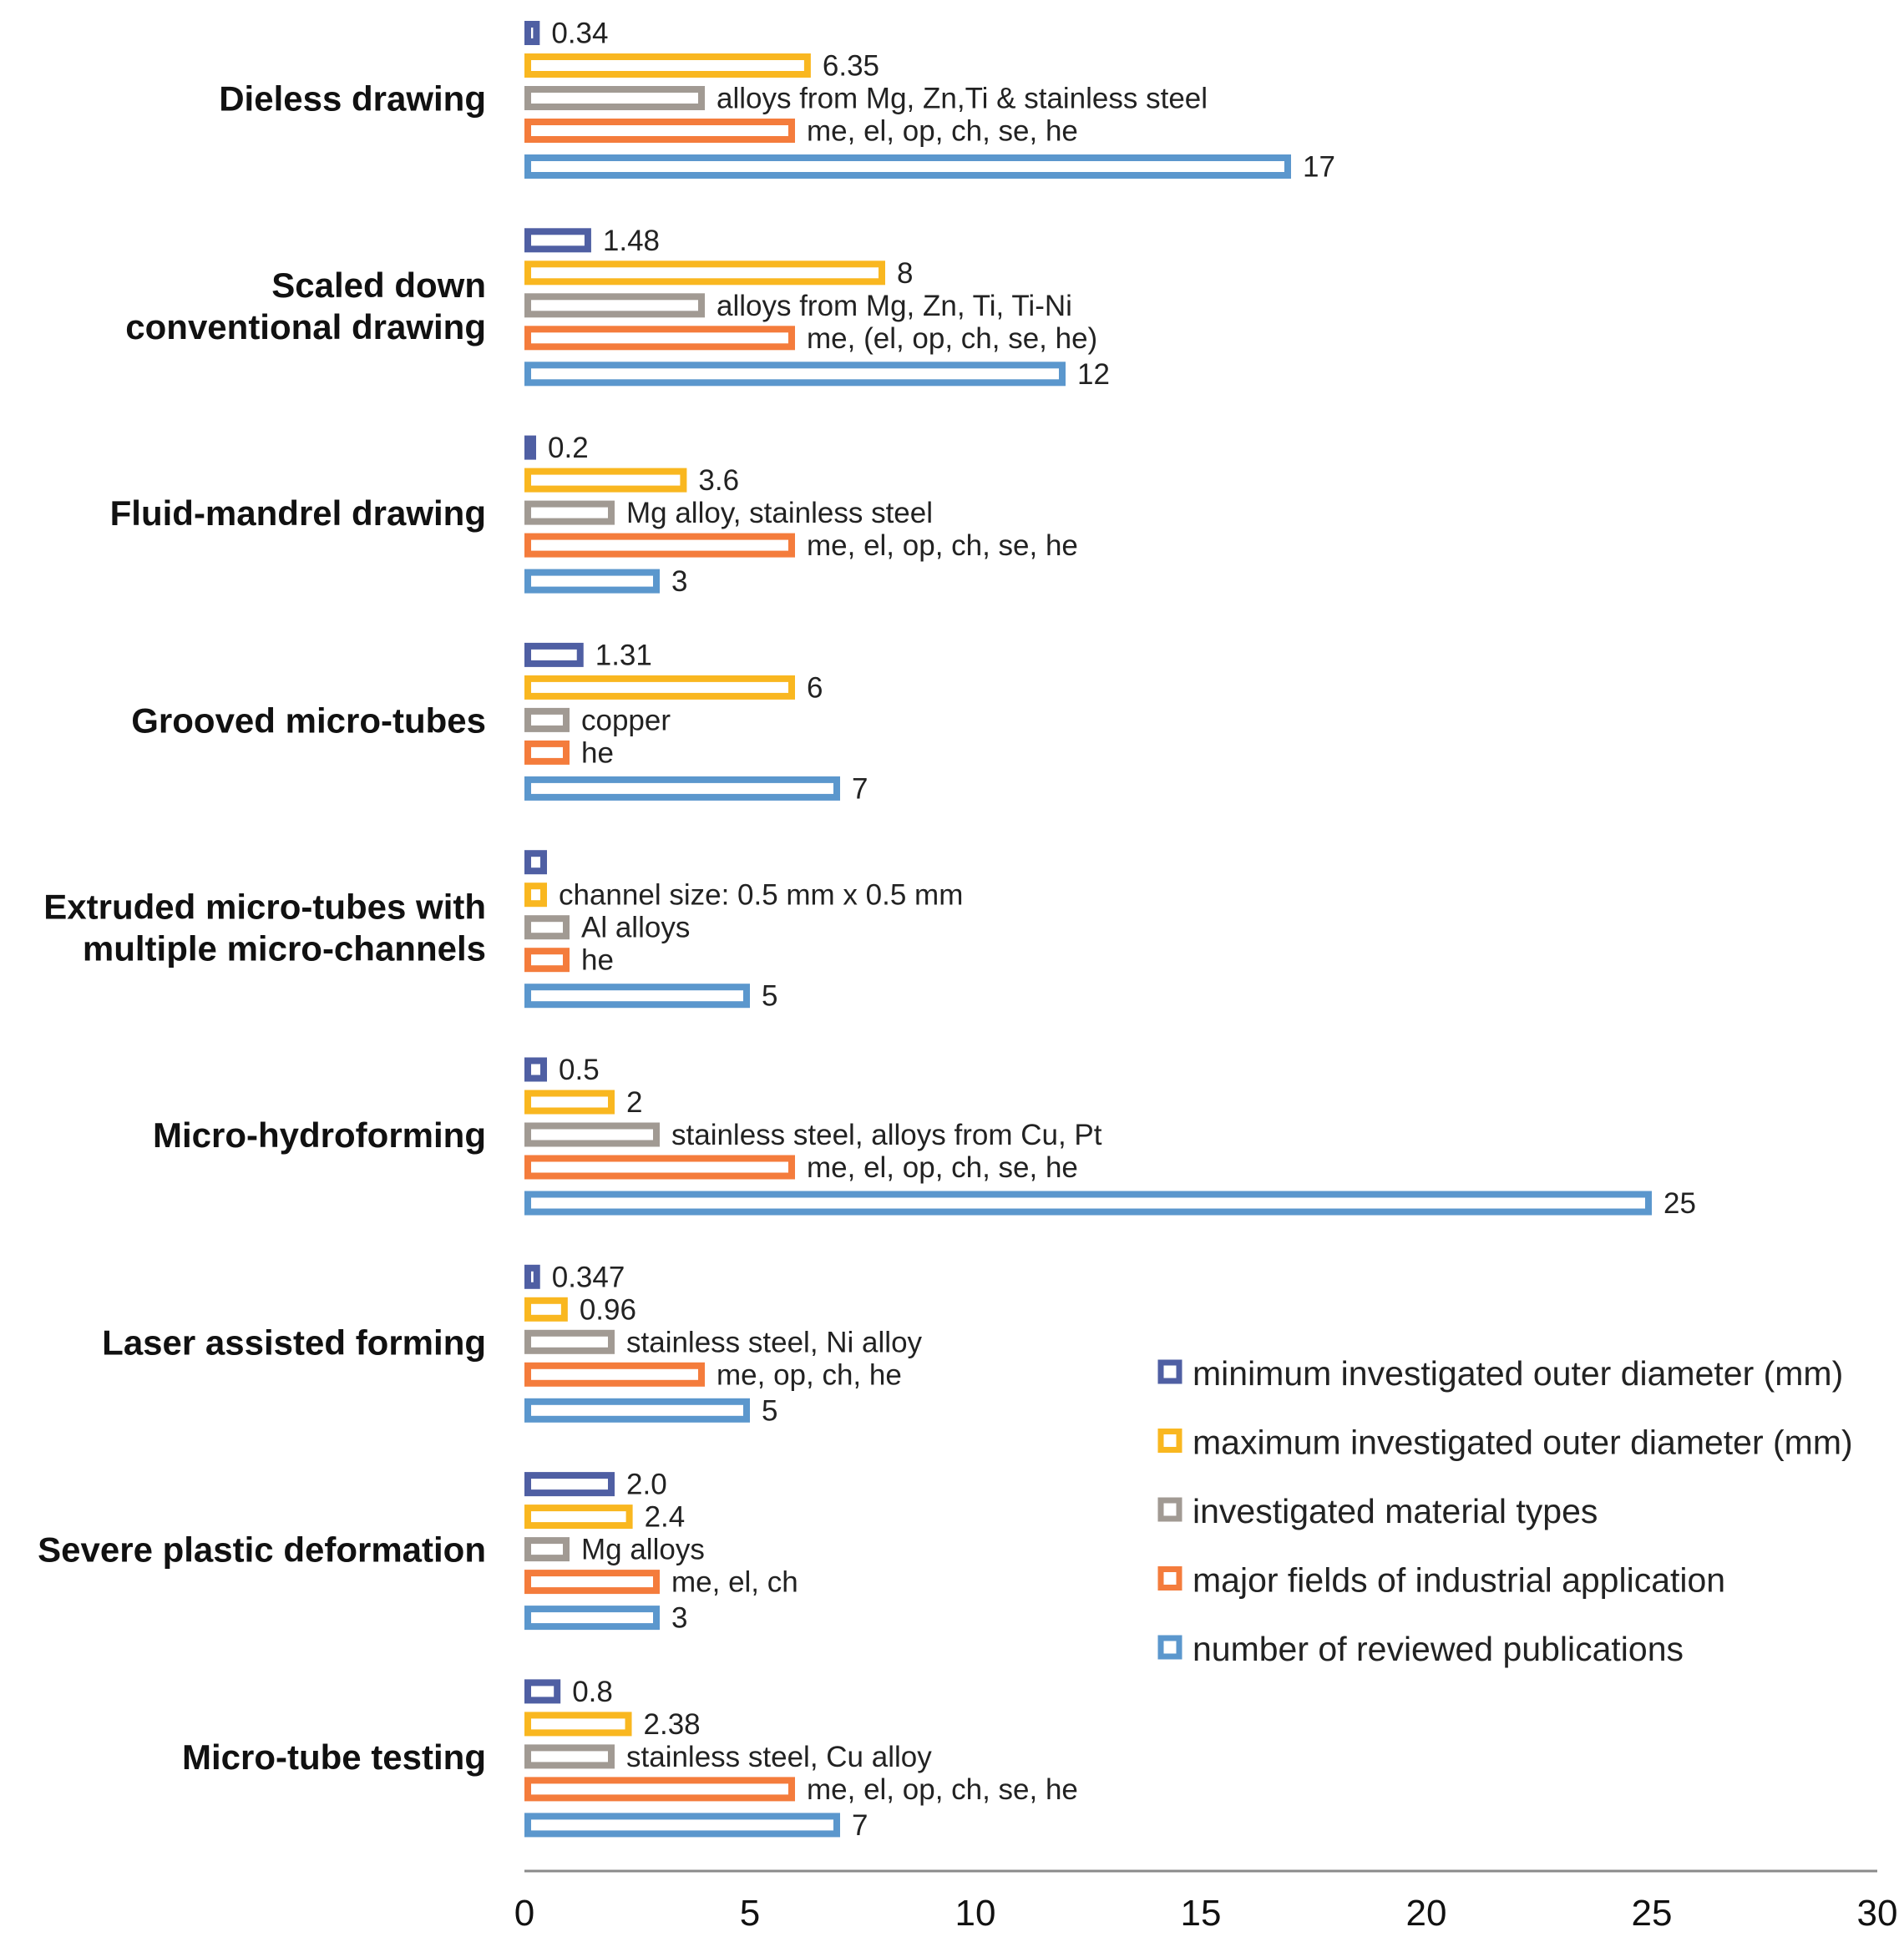  Describe the element at coordinates (334, 1757) in the screenshot. I see `category-label: Micro-tube testing` at that location.